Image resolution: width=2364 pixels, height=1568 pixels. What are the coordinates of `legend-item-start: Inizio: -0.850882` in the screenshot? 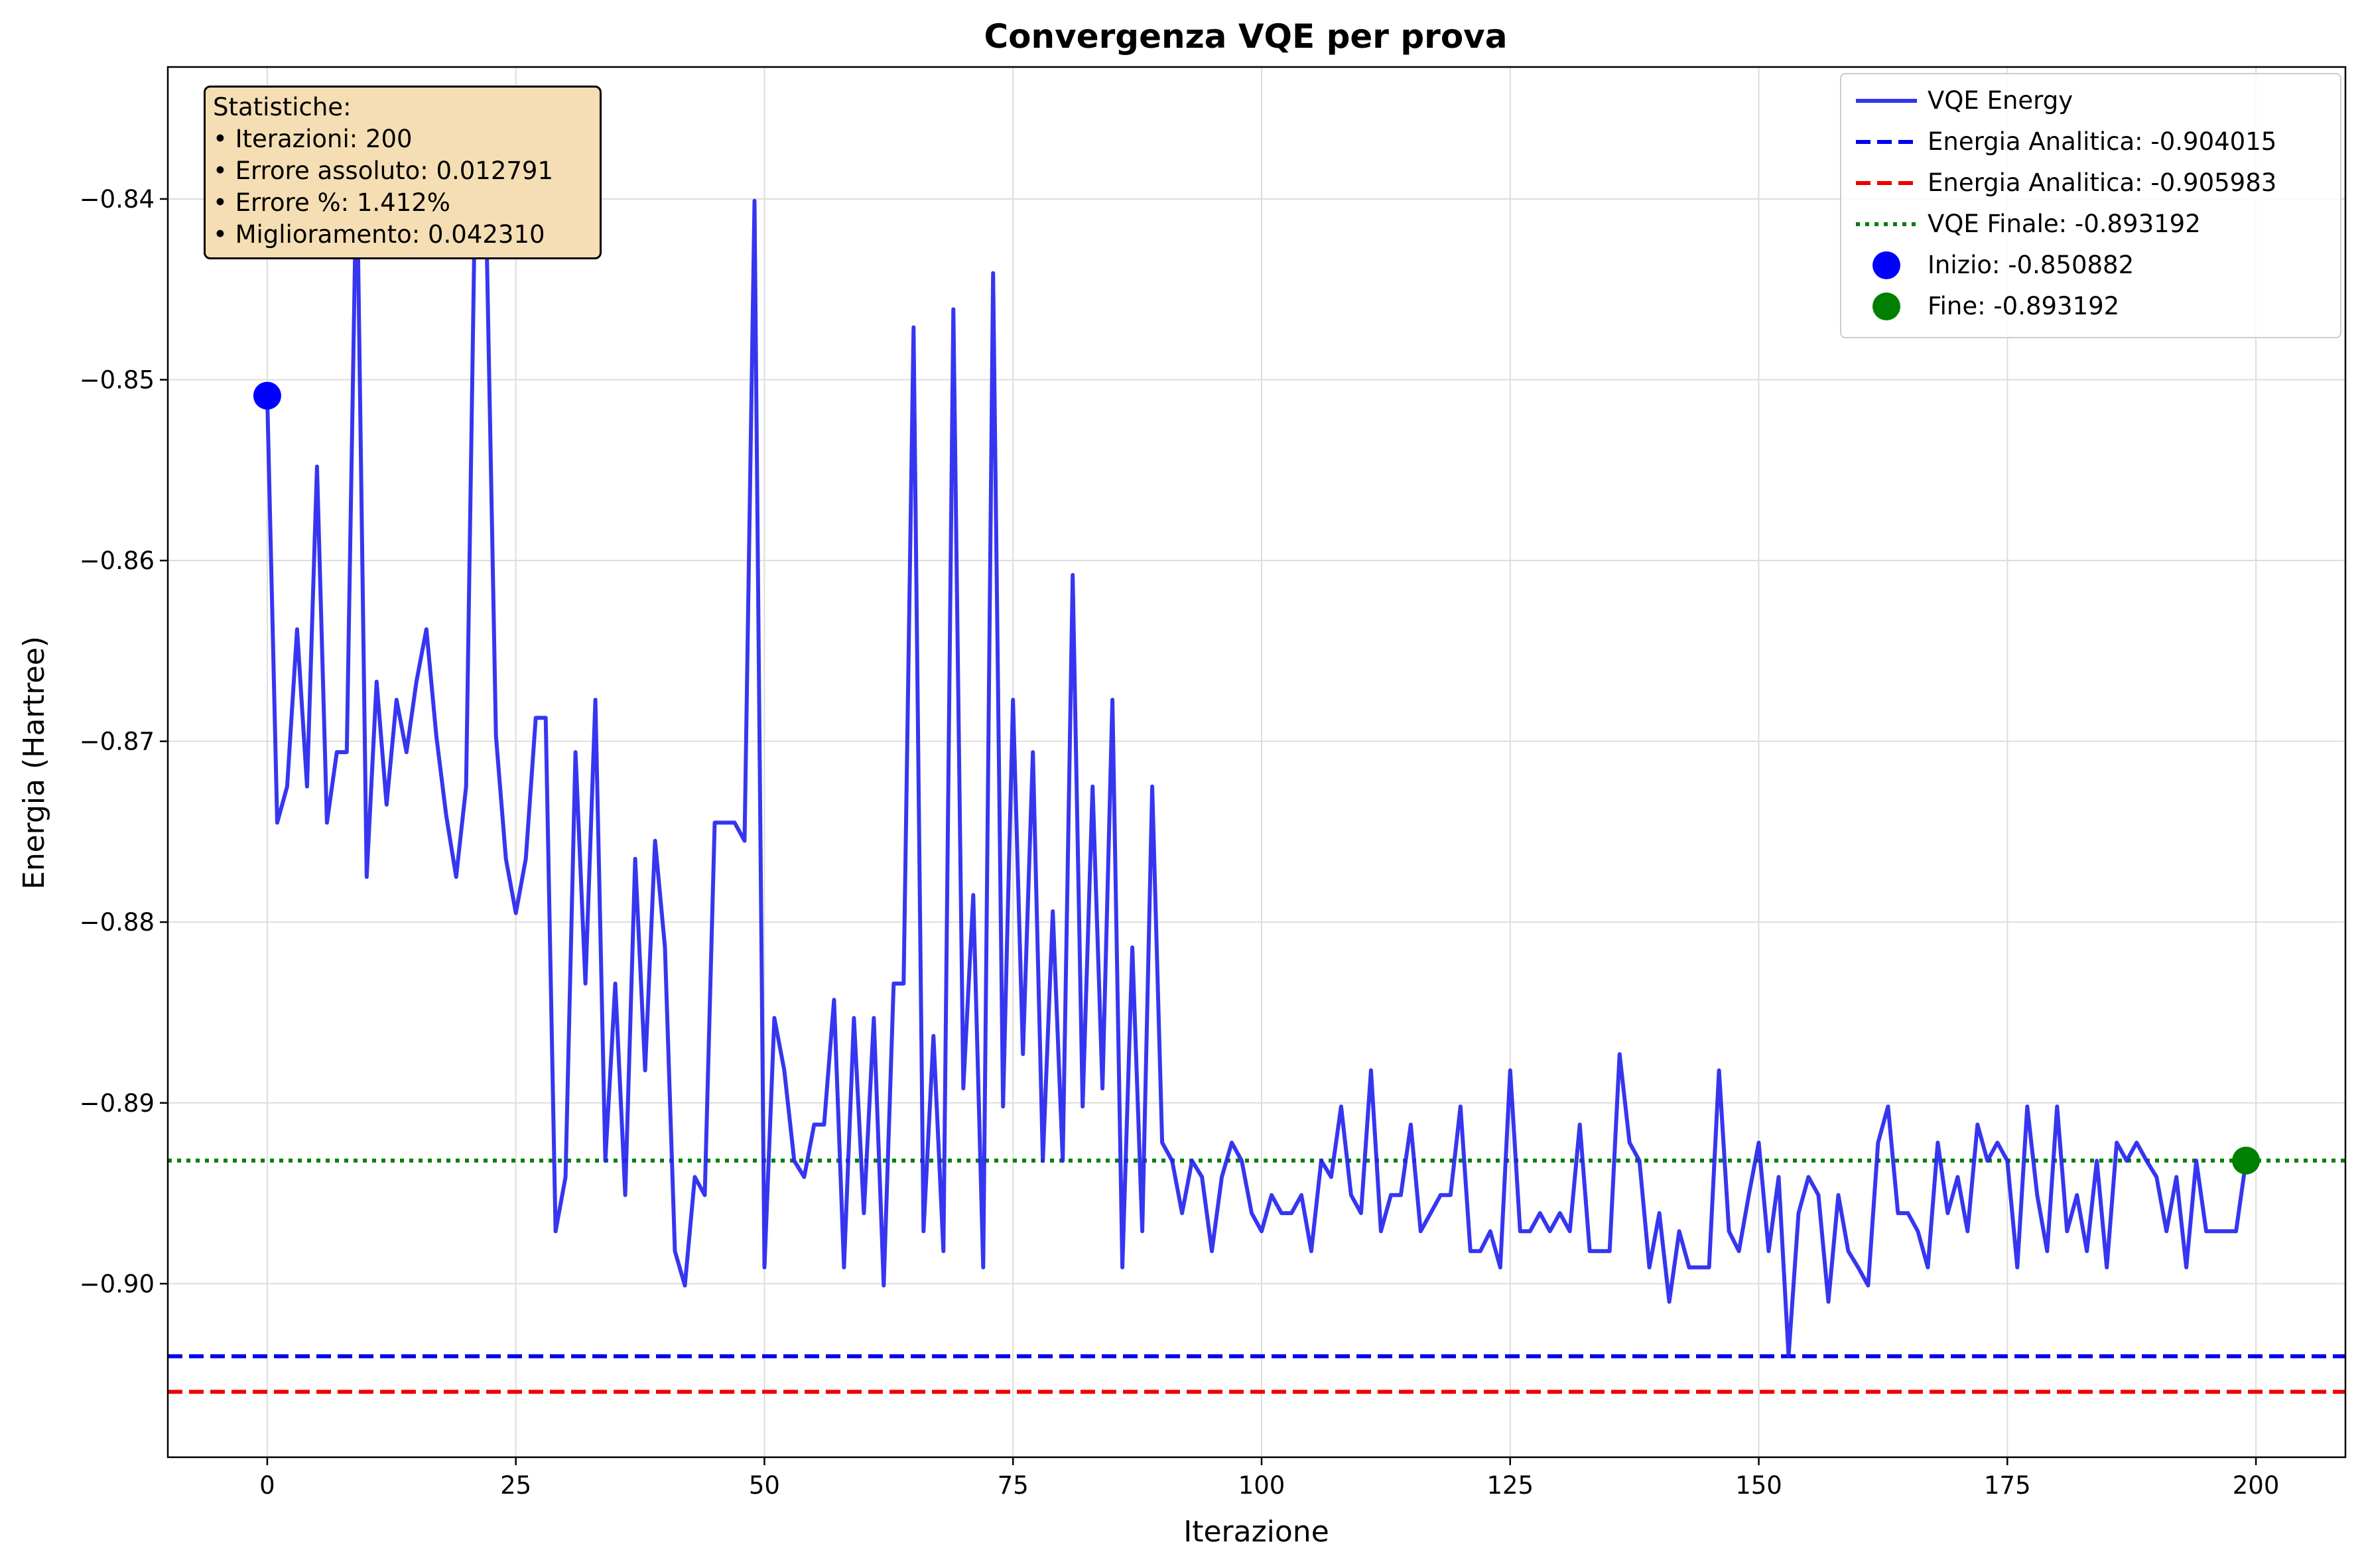 It's located at (2092, 265).